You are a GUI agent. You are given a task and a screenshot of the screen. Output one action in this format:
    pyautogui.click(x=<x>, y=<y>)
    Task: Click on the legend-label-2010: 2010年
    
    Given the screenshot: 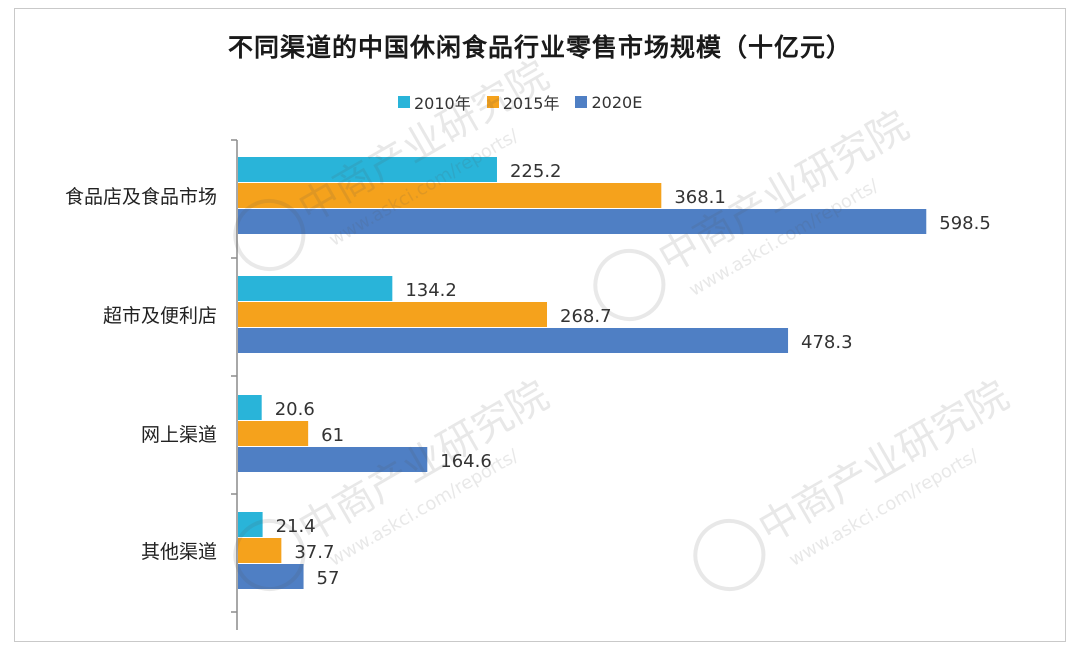 What is the action you would take?
    pyautogui.click(x=442, y=103)
    